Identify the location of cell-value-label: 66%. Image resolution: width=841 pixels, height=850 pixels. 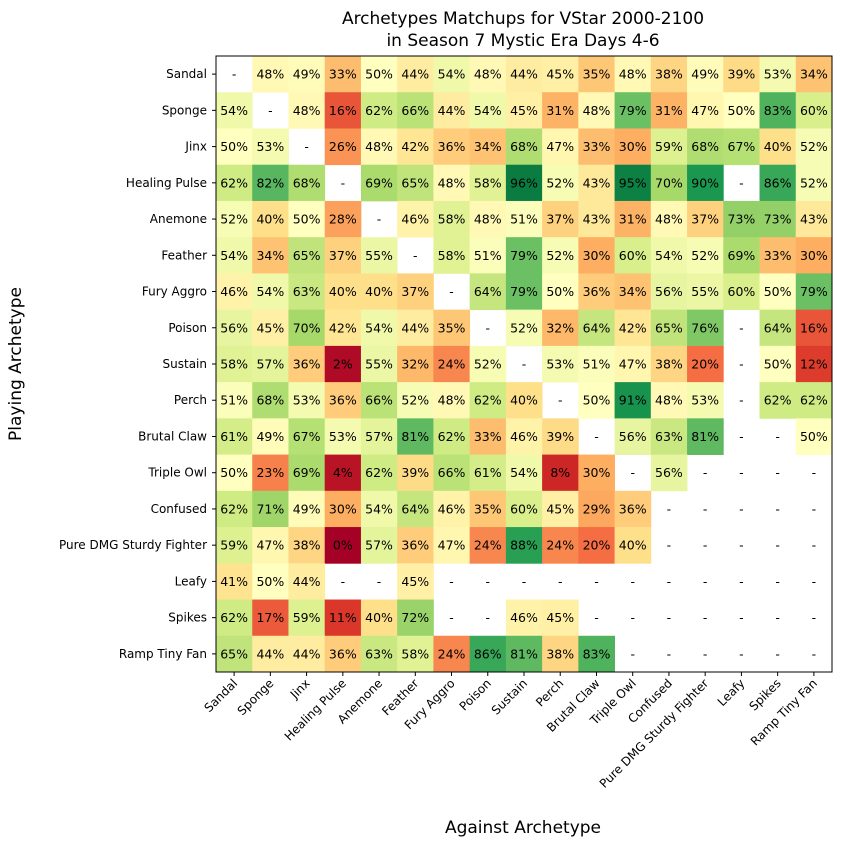
(415, 110).